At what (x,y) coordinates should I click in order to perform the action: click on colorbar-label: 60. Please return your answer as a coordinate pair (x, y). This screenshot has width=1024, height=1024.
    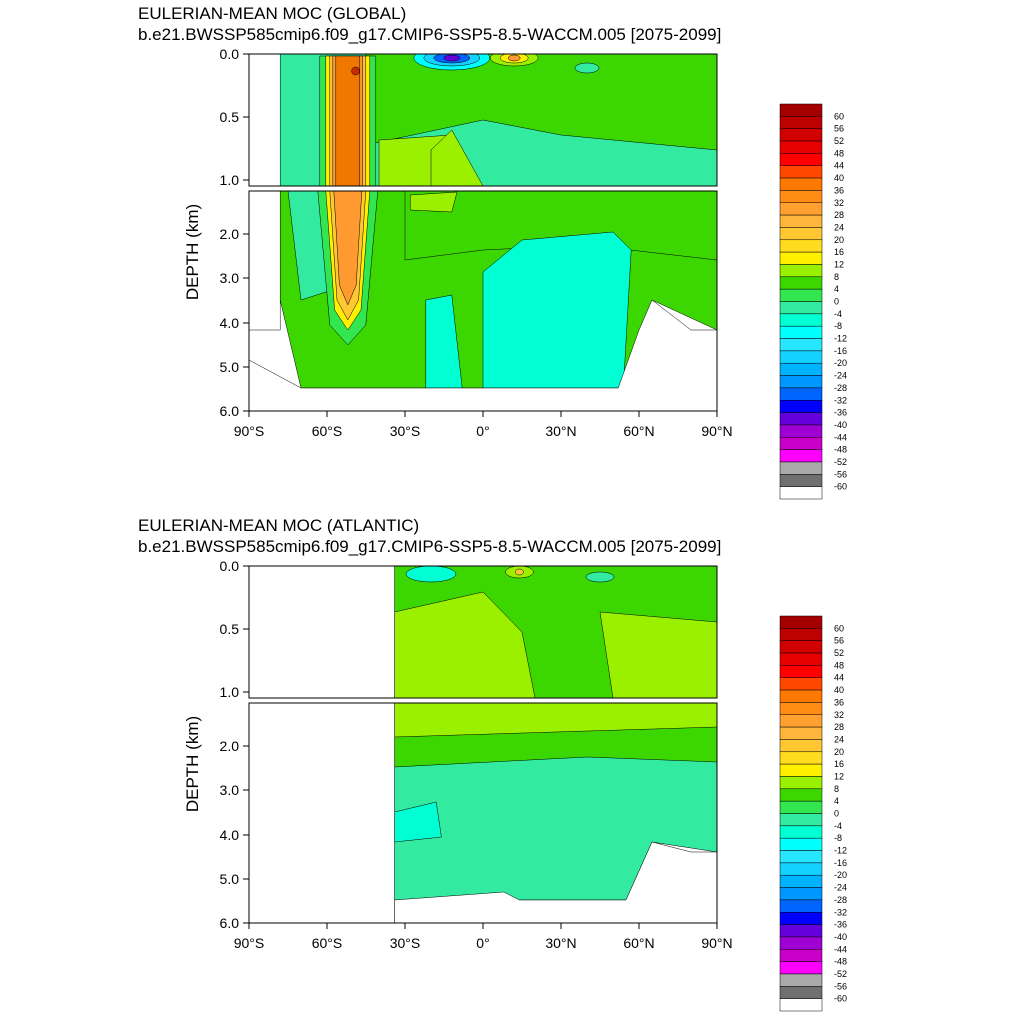
    Looking at the image, I should click on (839, 628).